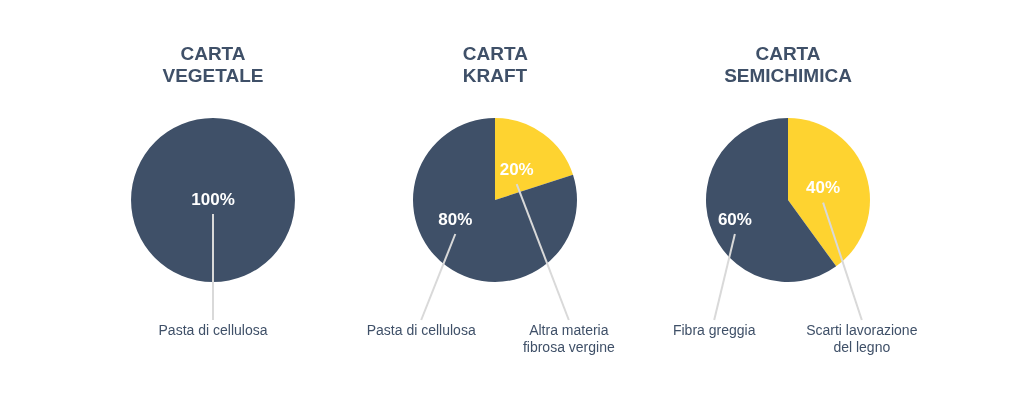  Describe the element at coordinates (568, 338) in the screenshot. I see `slice-label: Altra materia fibrosa vergine` at that location.